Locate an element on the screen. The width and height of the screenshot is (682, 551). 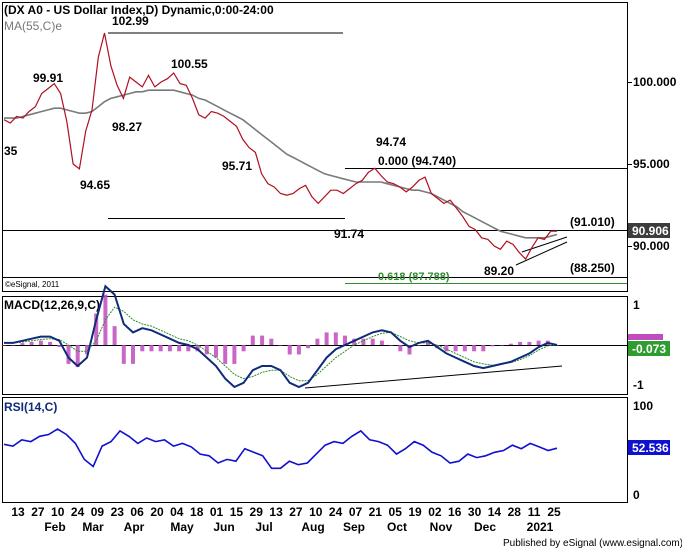
price-y-ticks is located at coordinates (629, 164).